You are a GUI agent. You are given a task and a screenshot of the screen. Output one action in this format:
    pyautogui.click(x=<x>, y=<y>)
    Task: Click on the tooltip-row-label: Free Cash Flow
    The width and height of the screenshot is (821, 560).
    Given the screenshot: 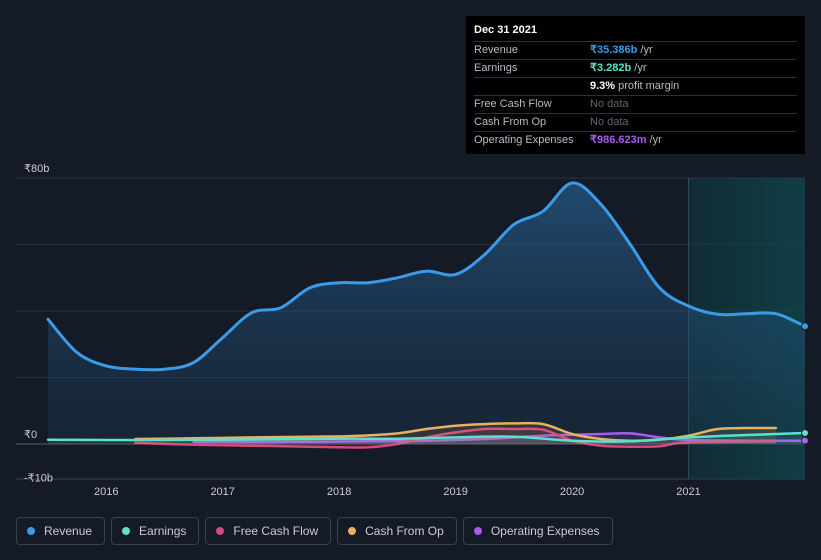 What is the action you would take?
    pyautogui.click(x=513, y=104)
    